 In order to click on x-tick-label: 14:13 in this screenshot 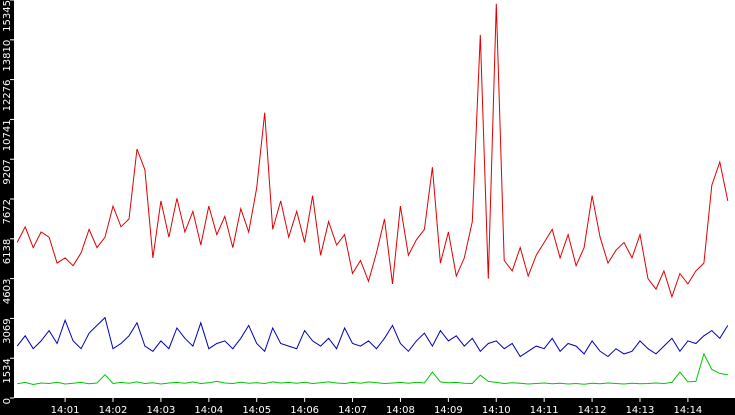, I will do `click(640, 410)`.